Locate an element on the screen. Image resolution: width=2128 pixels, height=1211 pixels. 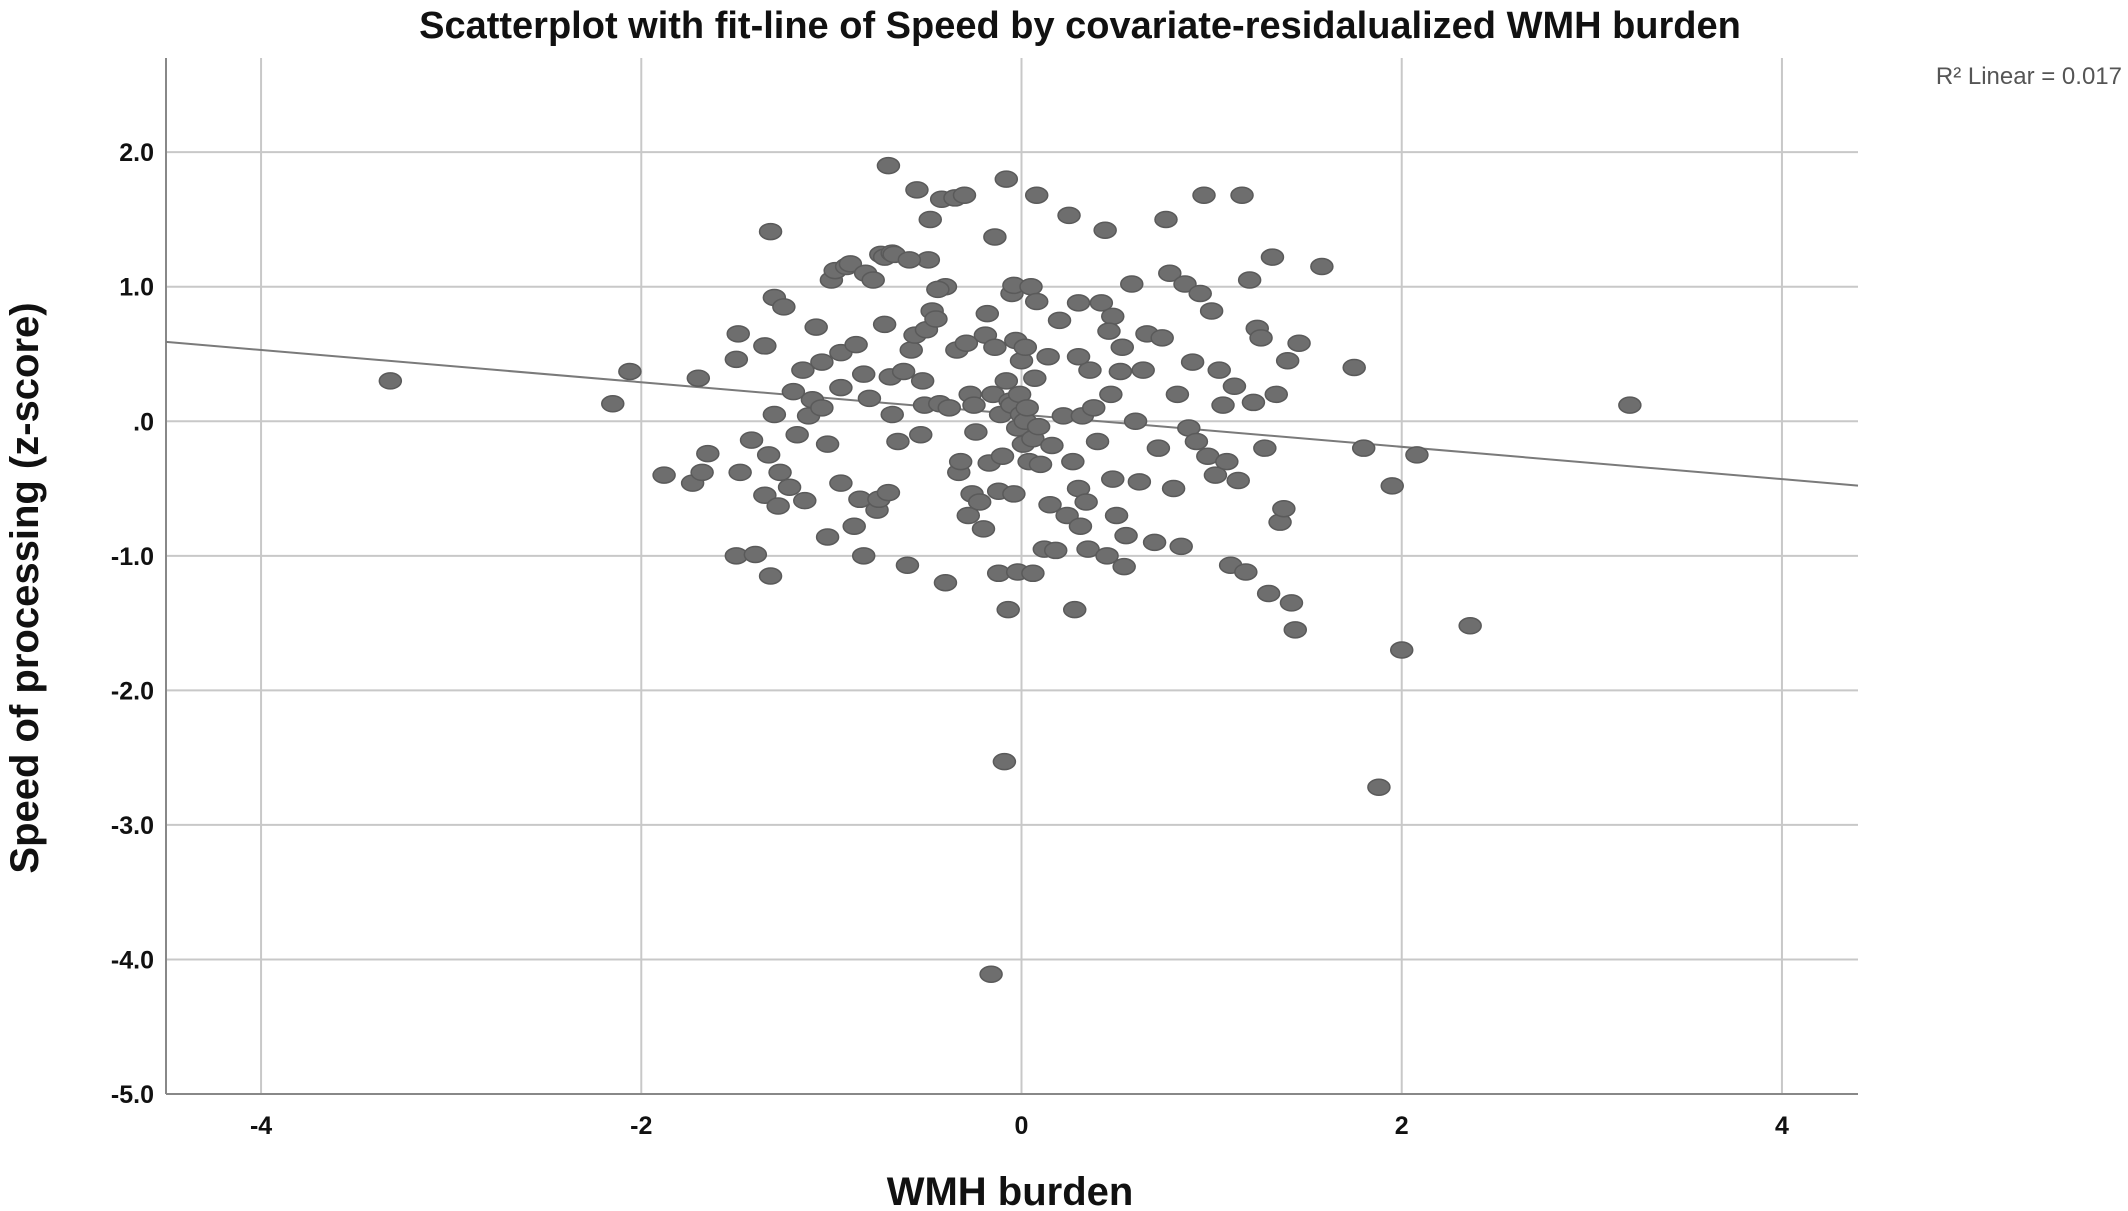
x-tick-label: -2 is located at coordinates (641, 1126).